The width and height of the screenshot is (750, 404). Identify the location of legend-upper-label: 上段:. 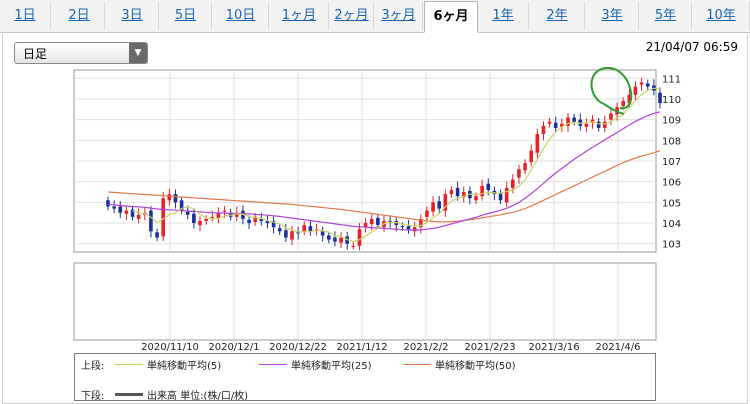
(93, 366).